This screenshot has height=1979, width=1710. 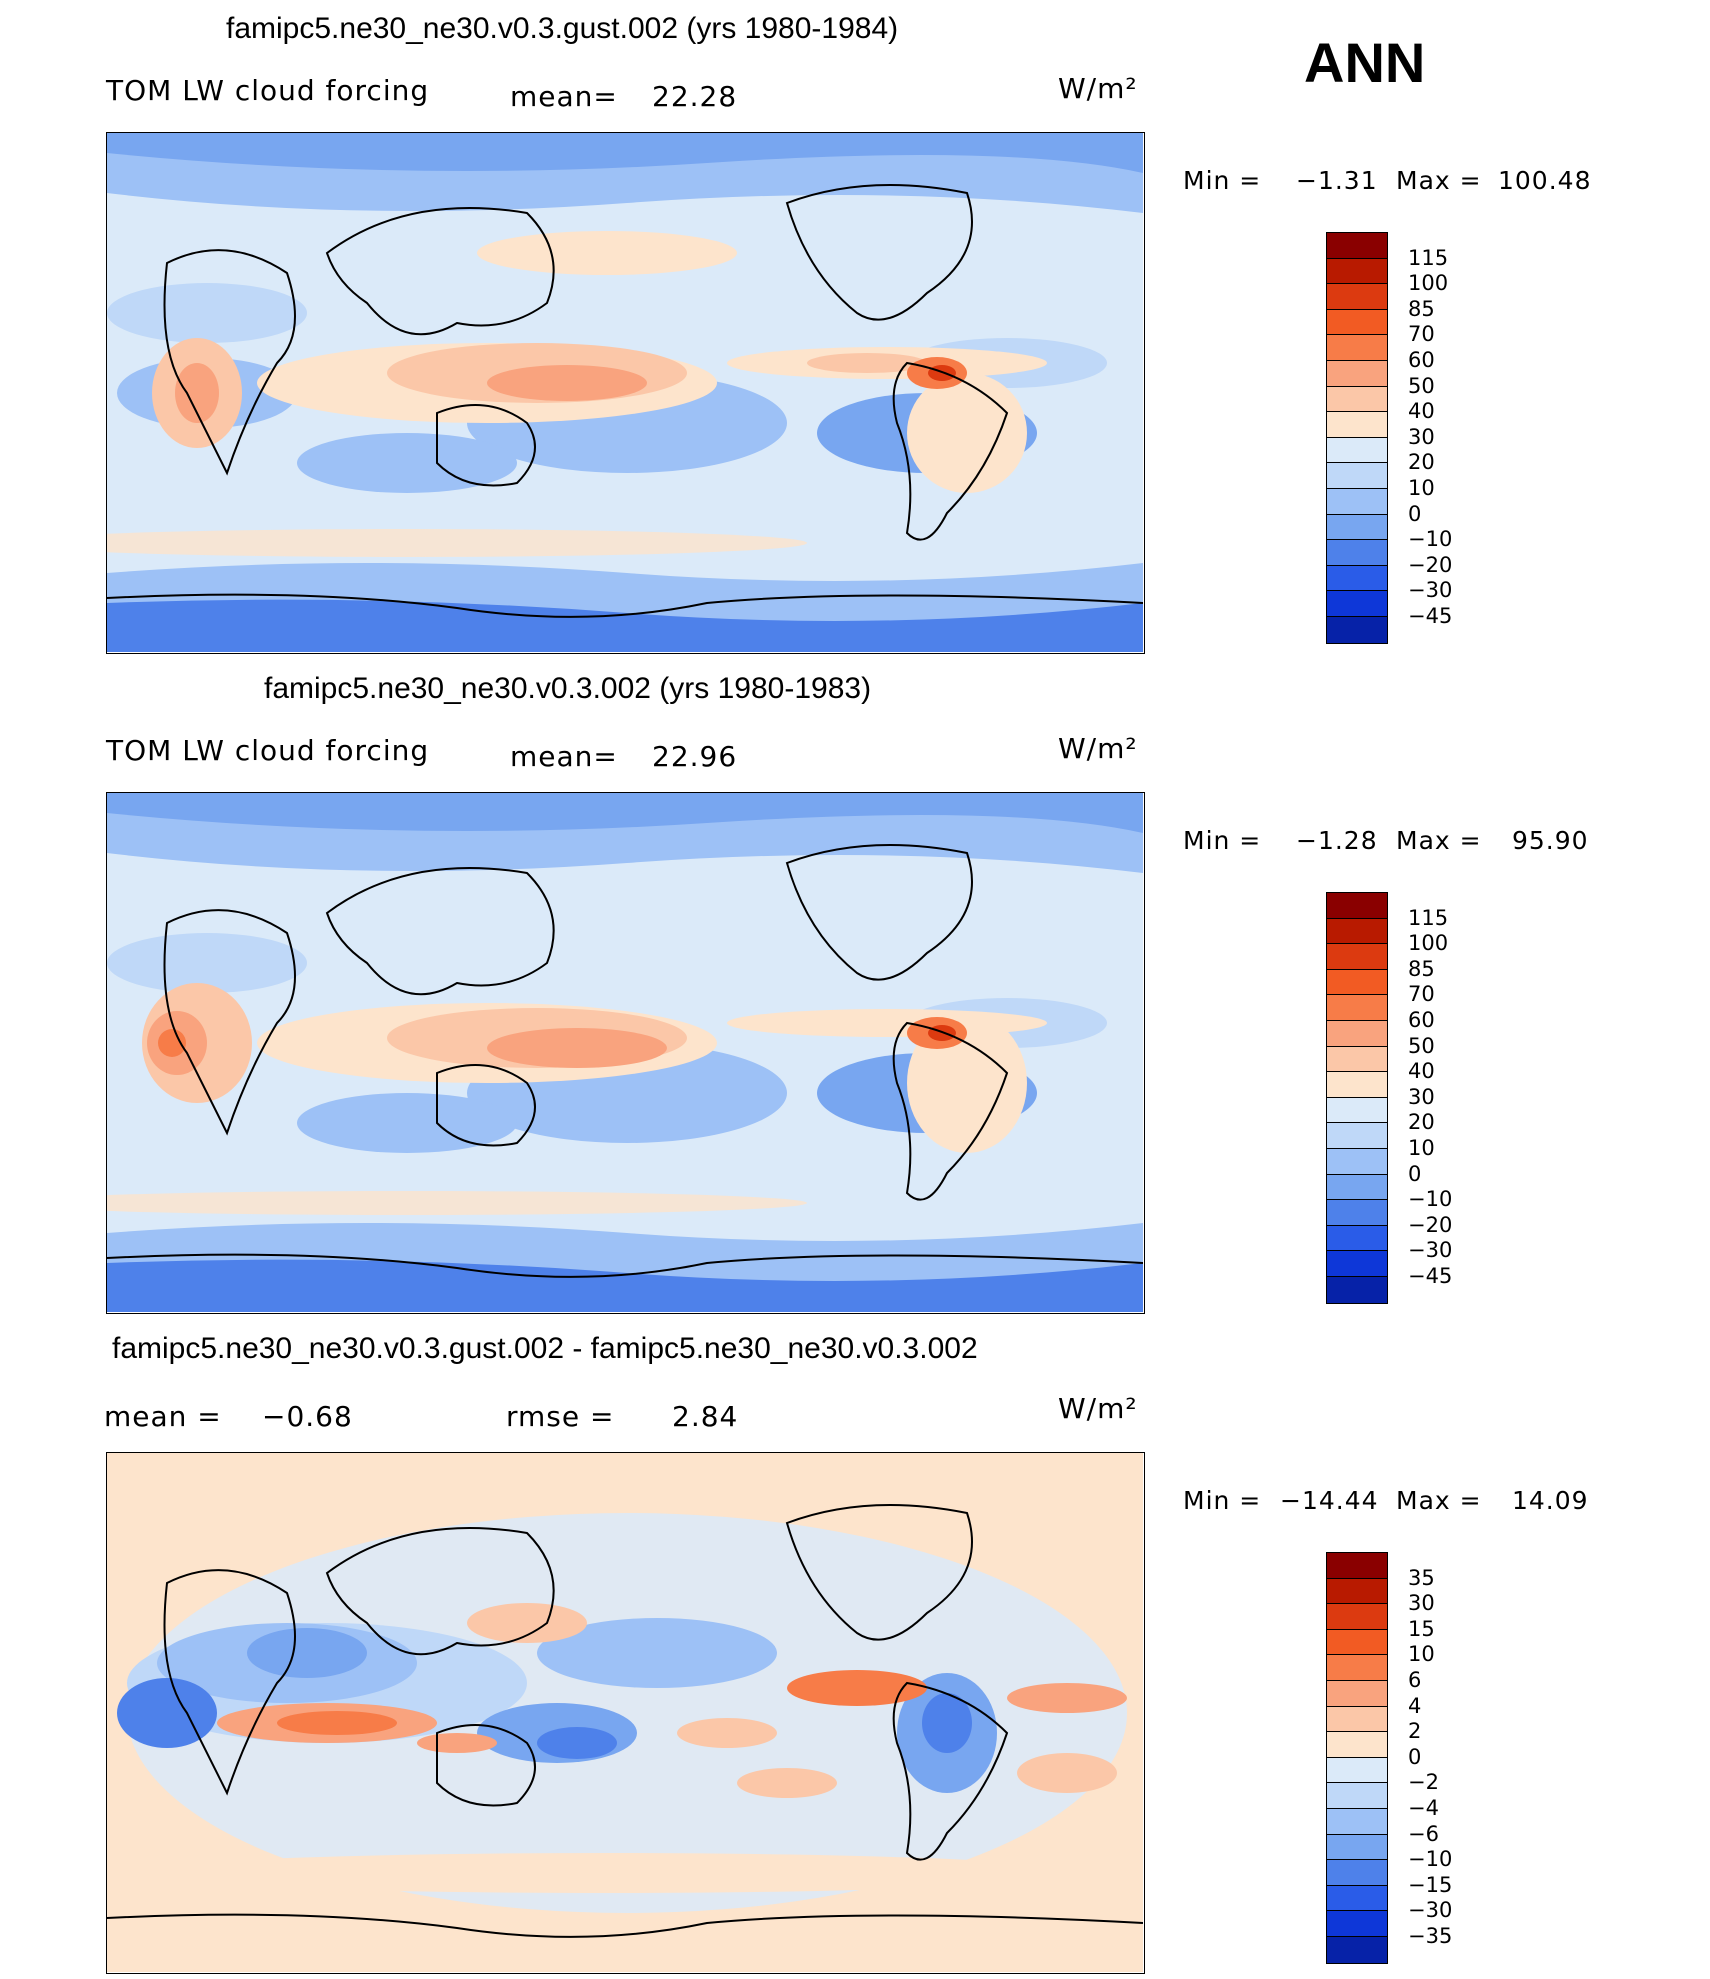 I want to click on season-label: ANN, so click(x=1365, y=62).